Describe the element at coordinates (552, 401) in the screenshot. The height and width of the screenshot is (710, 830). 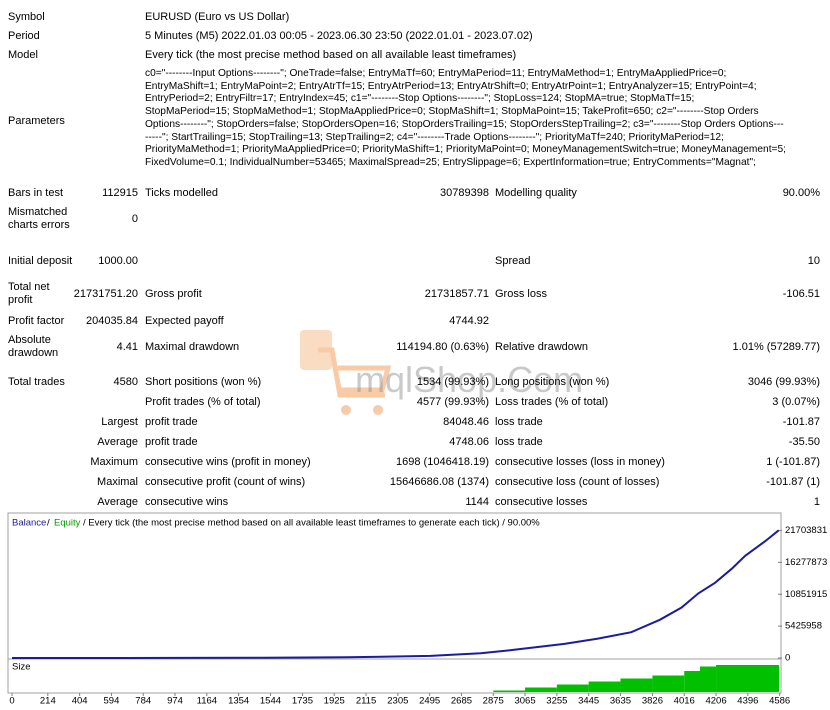
I see `stat-label3: Loss trades (% of total)` at that location.